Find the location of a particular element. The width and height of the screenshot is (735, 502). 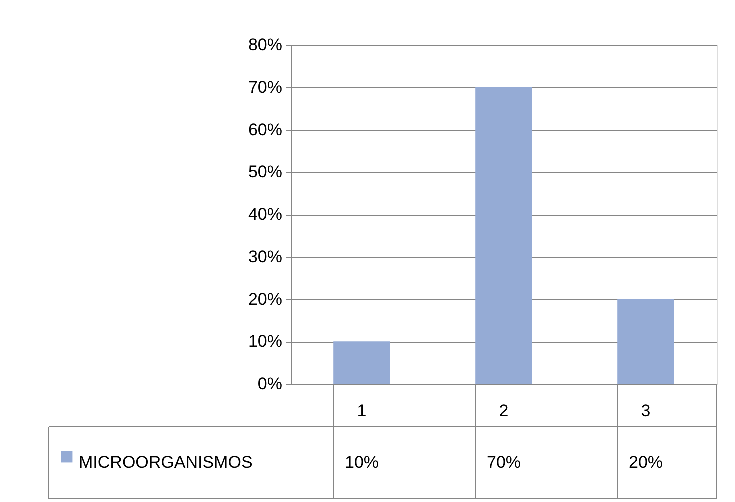

x-tick-label: 2 is located at coordinates (504, 411).